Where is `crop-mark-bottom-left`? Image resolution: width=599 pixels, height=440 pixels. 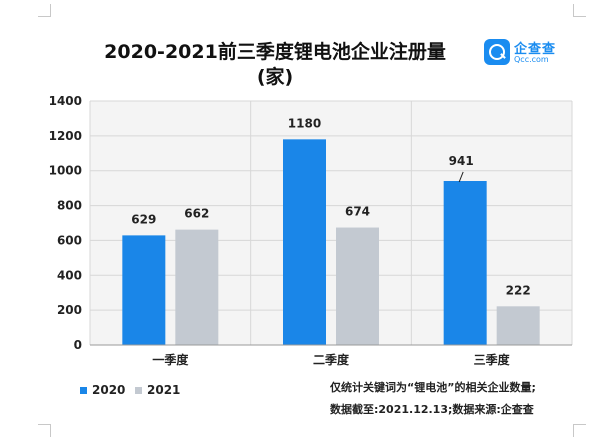 crop-mark-bottom-left is located at coordinates (44, 430).